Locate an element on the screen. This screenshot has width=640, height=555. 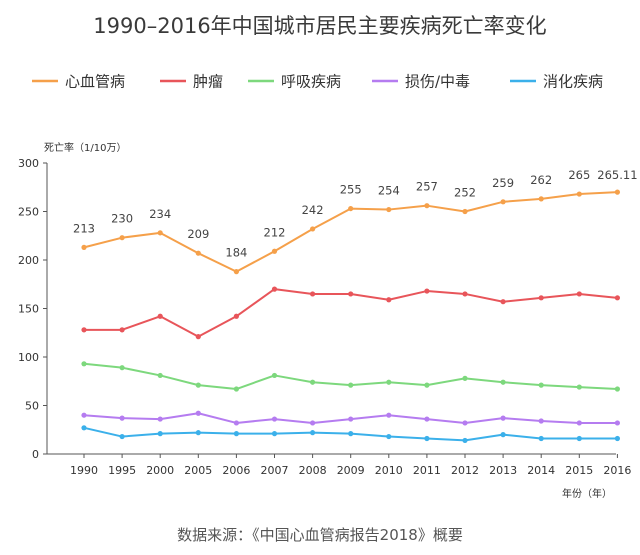
source-note: 数据来源：《中国心血管病报告2018》概要 is located at coordinates (320, 535).